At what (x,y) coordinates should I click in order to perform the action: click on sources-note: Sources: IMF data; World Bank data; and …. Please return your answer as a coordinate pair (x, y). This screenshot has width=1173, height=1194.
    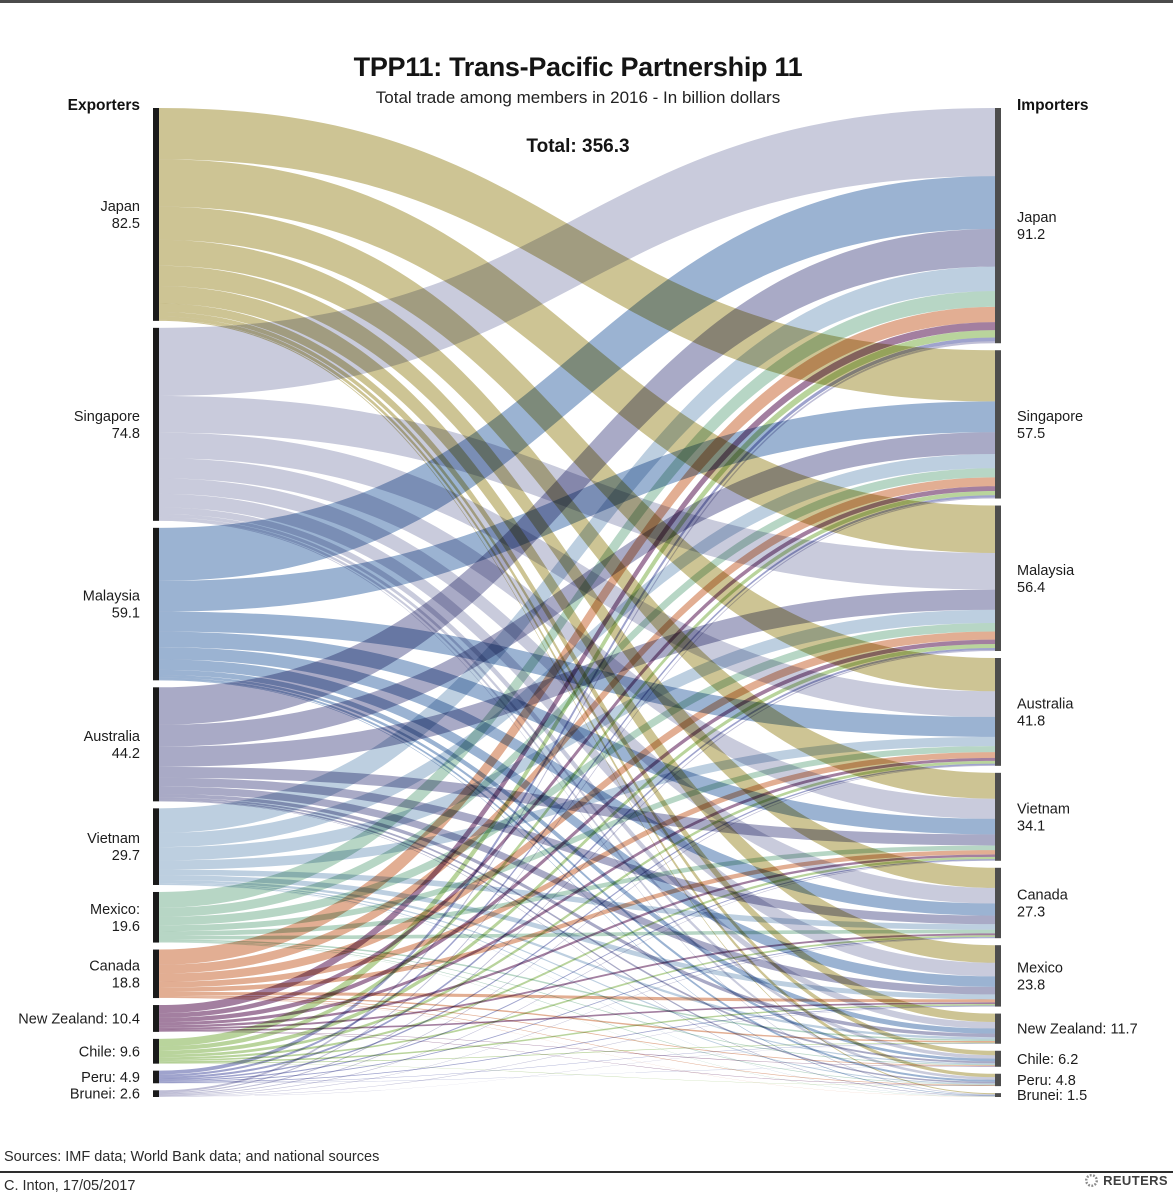
    Looking at the image, I should click on (192, 1157).